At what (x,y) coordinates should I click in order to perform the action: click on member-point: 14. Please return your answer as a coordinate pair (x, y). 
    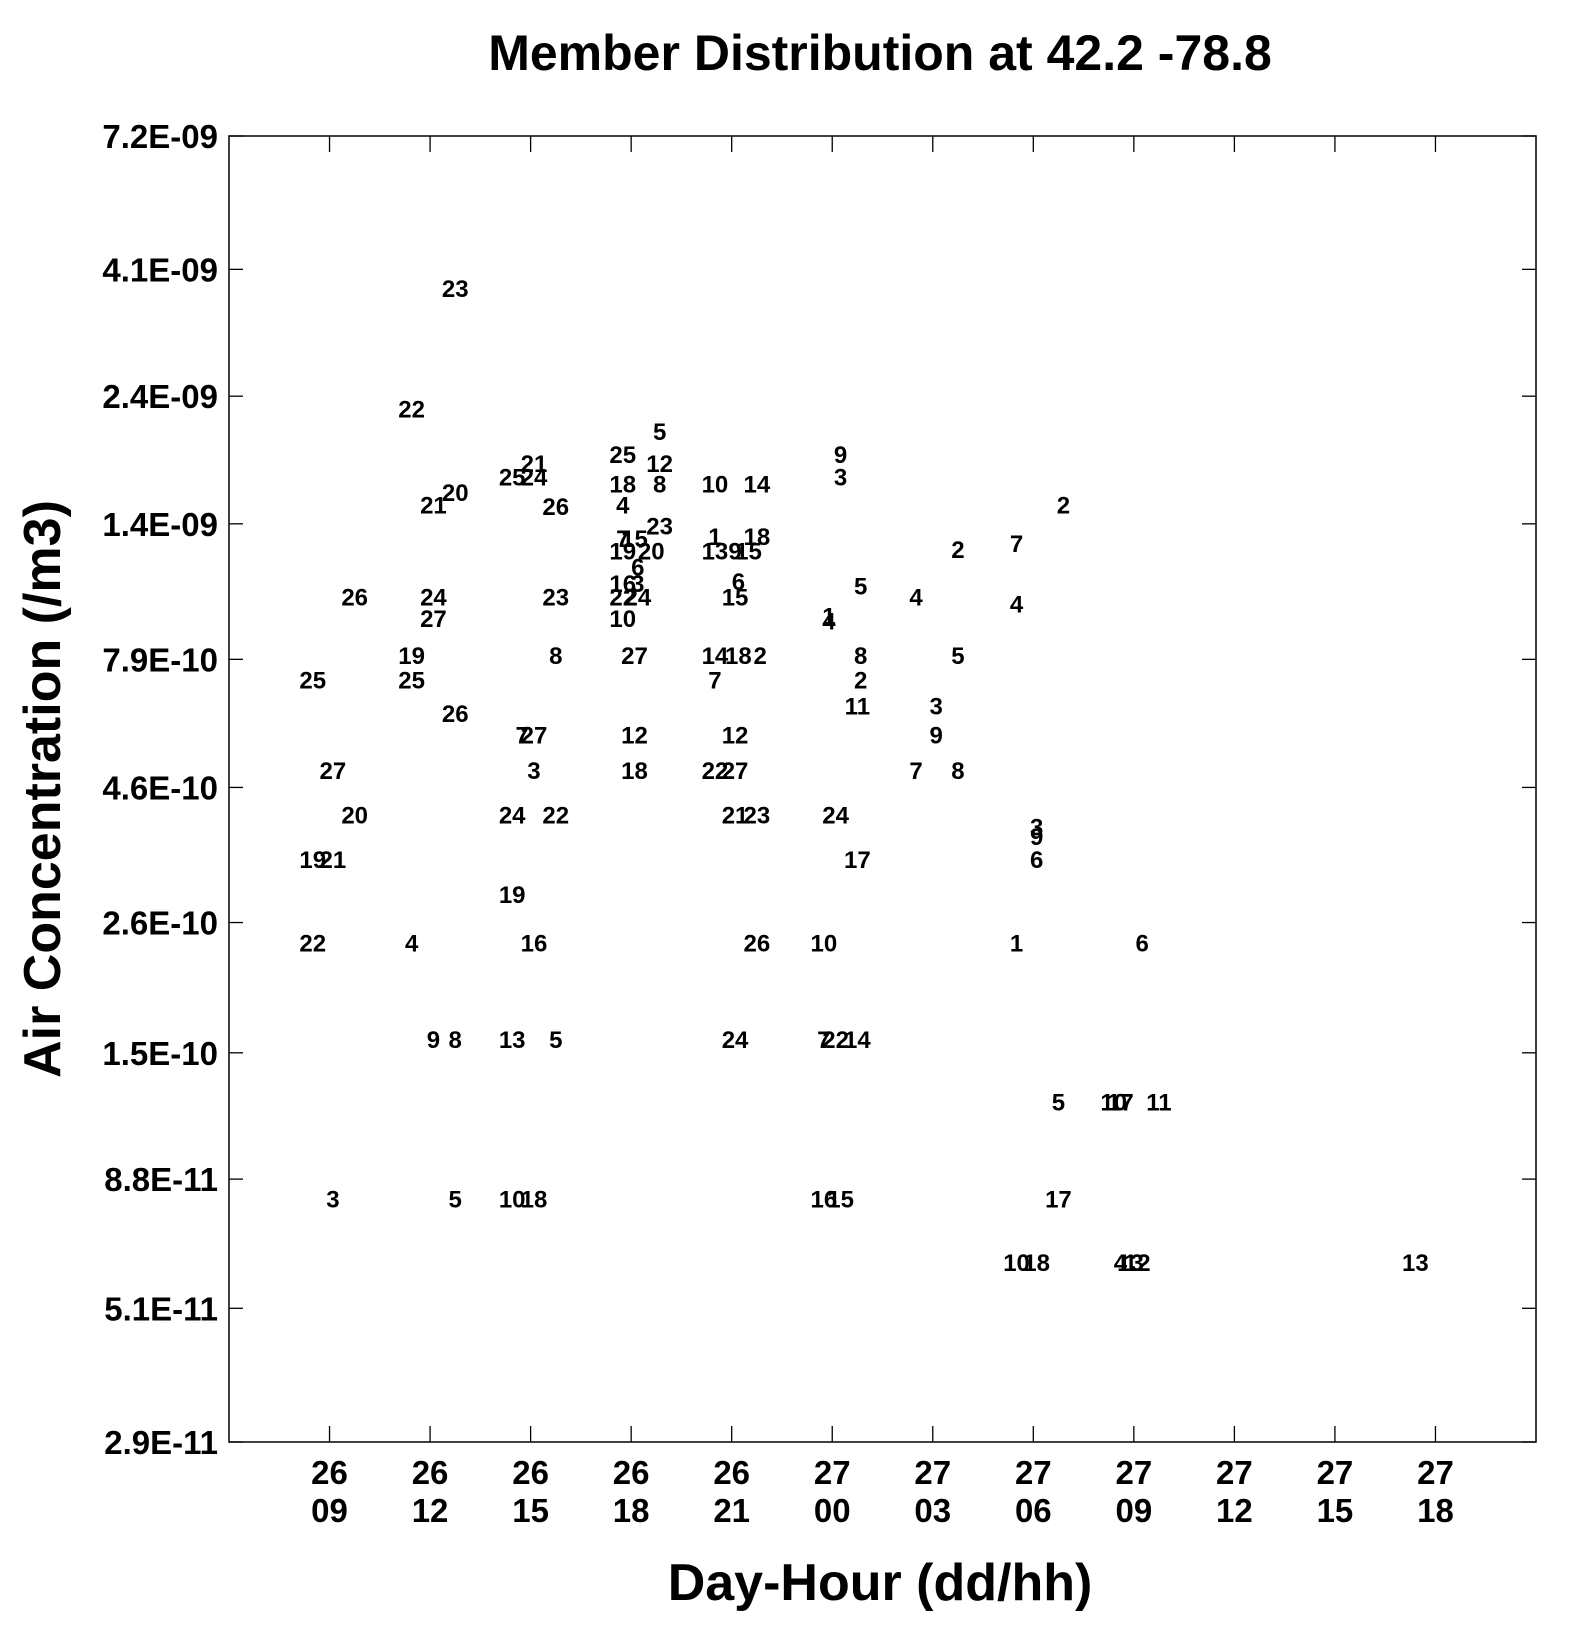
    Looking at the image, I should click on (715, 656).